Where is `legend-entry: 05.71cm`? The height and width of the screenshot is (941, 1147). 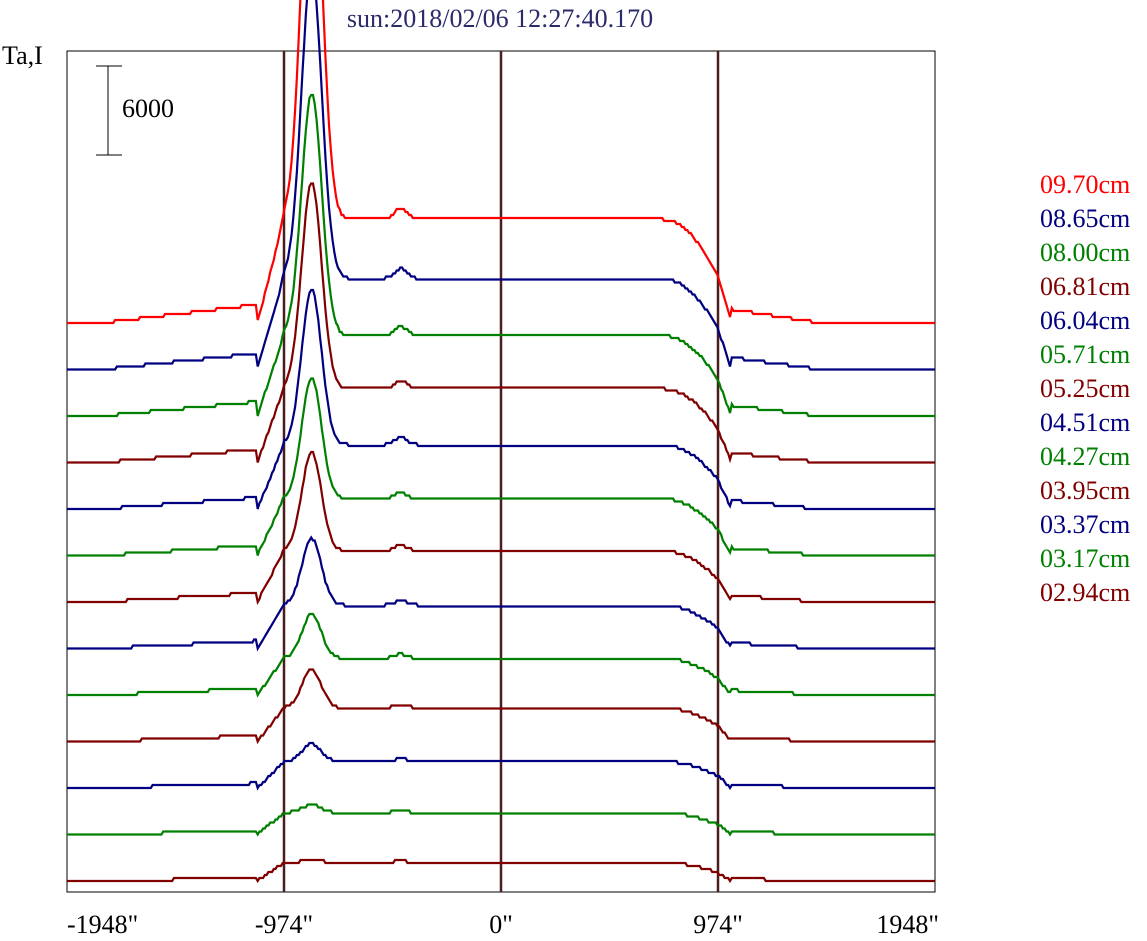 legend-entry: 05.71cm is located at coordinates (1085, 354).